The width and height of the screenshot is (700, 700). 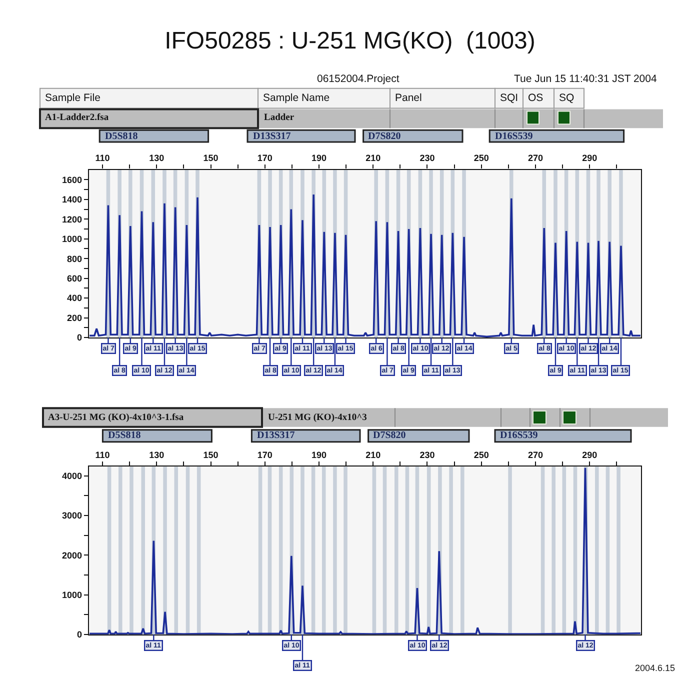 What do you see at coordinates (536, 98) in the screenshot?
I see `text: OS` at bounding box center [536, 98].